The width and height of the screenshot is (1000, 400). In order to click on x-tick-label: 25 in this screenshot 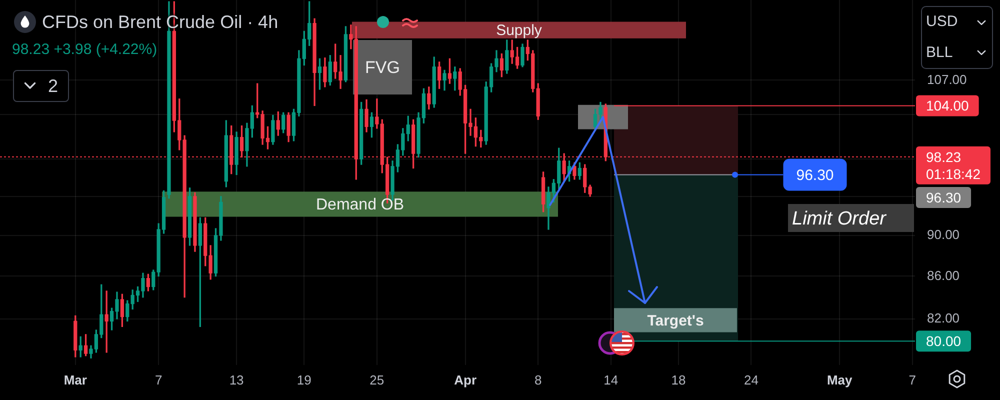, I will do `click(377, 380)`.